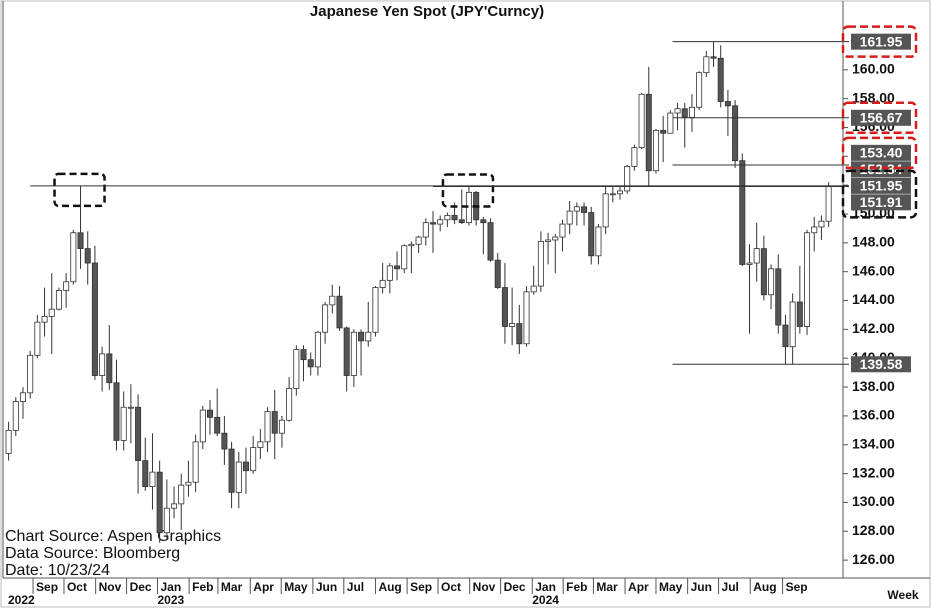 The image size is (931, 608). Describe the element at coordinates (873, 530) in the screenshot. I see `y-tick-label: 128.00` at that location.